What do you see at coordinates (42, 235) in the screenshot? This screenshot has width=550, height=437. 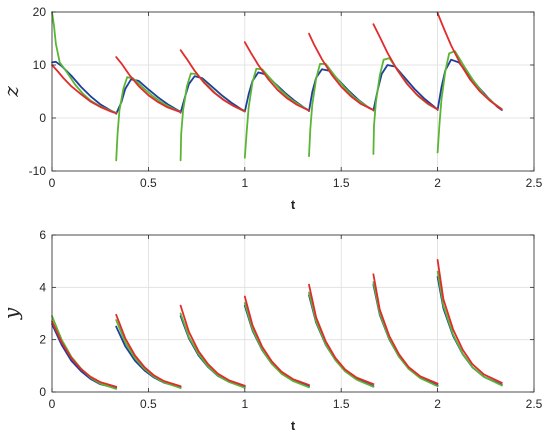 I see `y-tick-label: 6` at bounding box center [42, 235].